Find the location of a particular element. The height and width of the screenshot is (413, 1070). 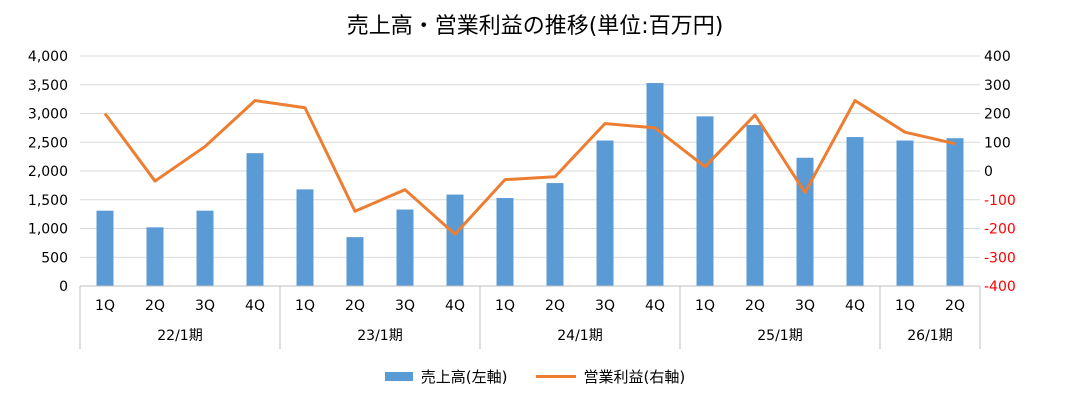

y-right-tick-label: 0 is located at coordinates (988, 172).